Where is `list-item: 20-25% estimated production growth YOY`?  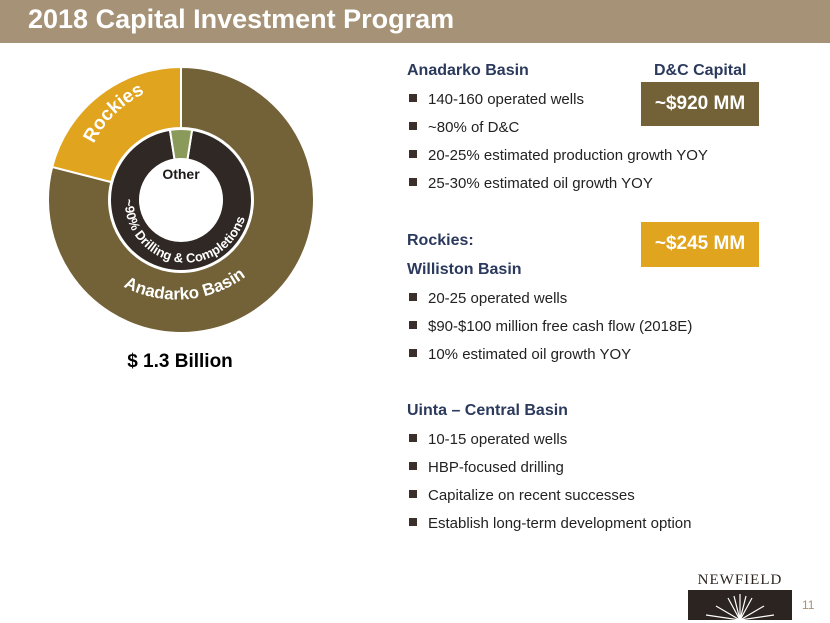
list-item: 20-25% estimated production growth YOY is located at coordinates (558, 155).